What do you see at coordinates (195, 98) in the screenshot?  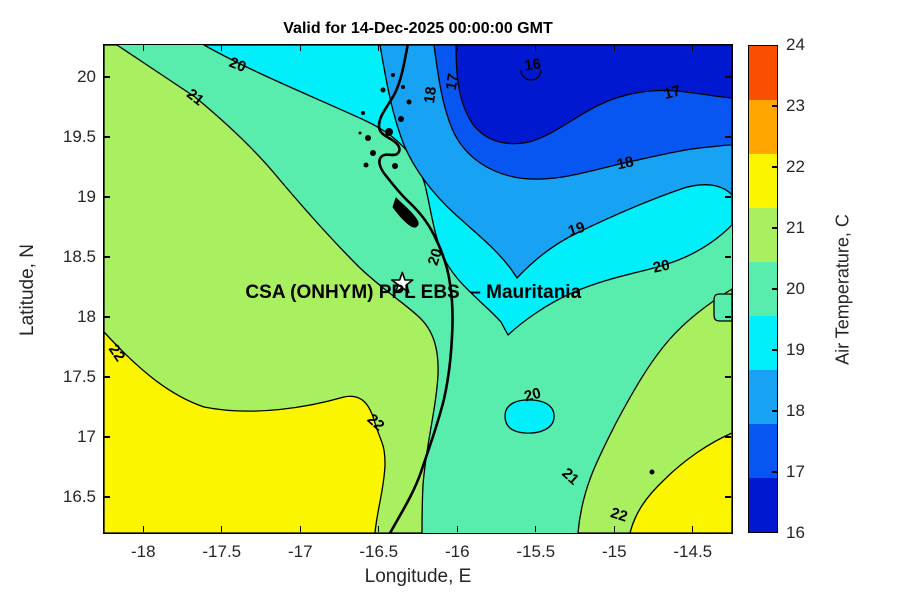 I see `contour-label-21: 21` at bounding box center [195, 98].